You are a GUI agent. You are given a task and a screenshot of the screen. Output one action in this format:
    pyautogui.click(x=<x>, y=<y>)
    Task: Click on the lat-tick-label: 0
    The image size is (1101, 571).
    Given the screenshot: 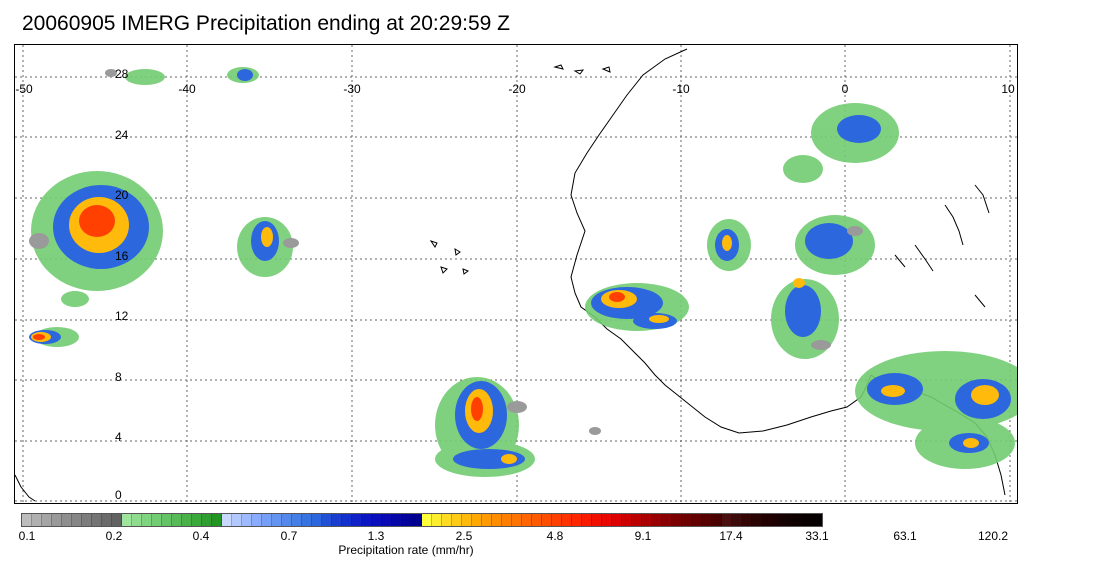 What is the action you would take?
    pyautogui.click(x=118, y=495)
    